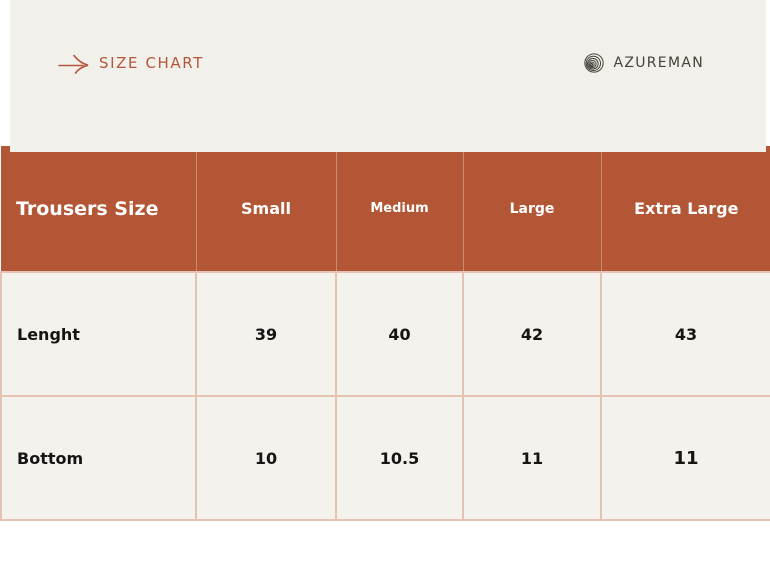 The image size is (770, 578). Describe the element at coordinates (594, 63) in the screenshot. I see `spiral-logo-icon` at that location.